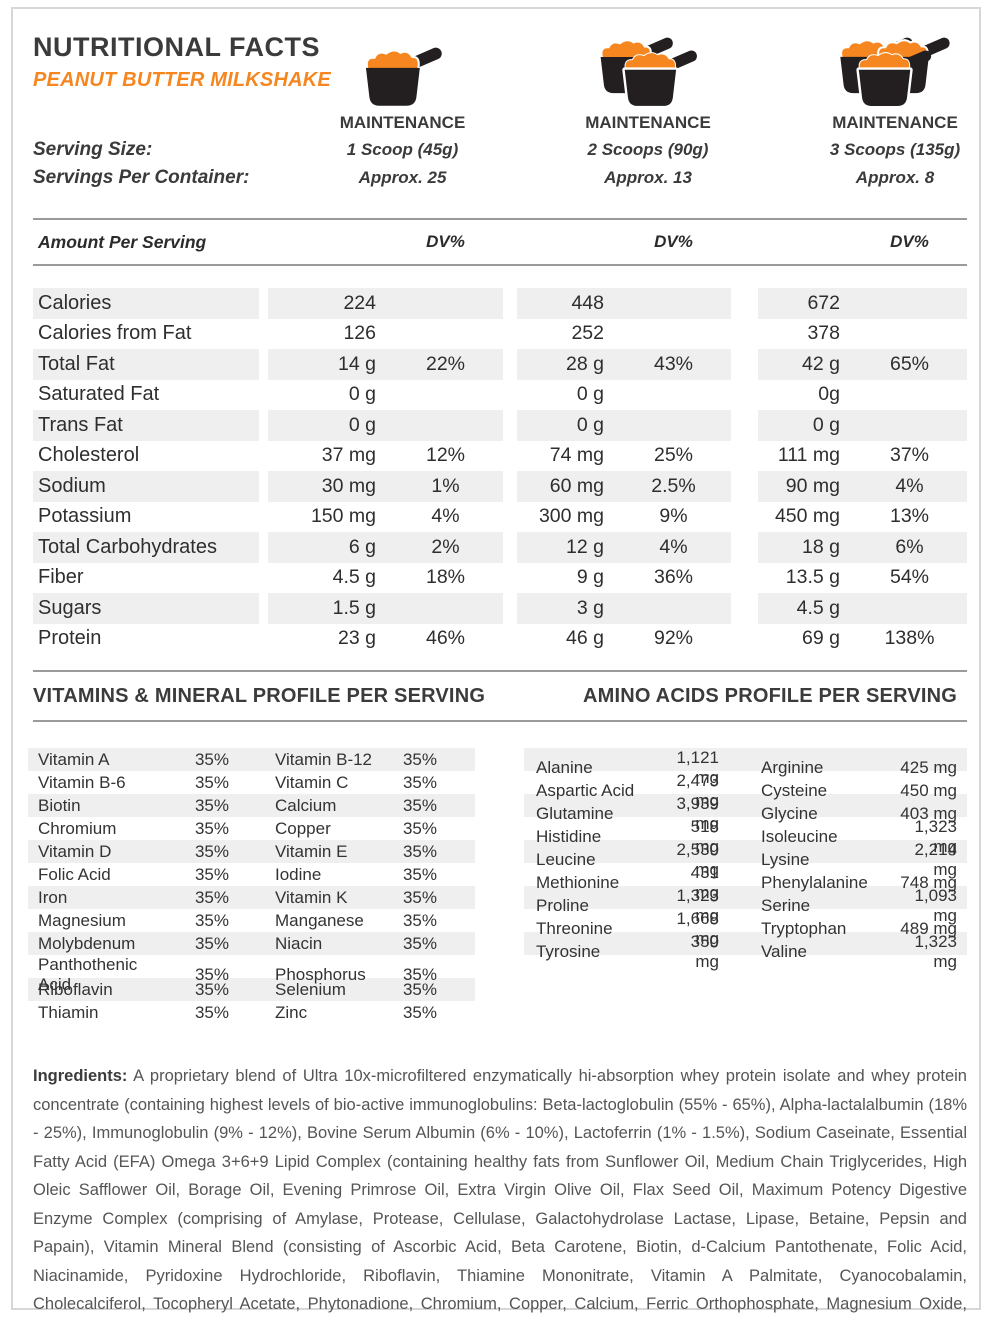 Image resolution: width=1000 pixels, height=1326 pixels. What do you see at coordinates (928, 790) in the screenshot?
I see `amino-acid-amount: 450 mg` at bounding box center [928, 790].